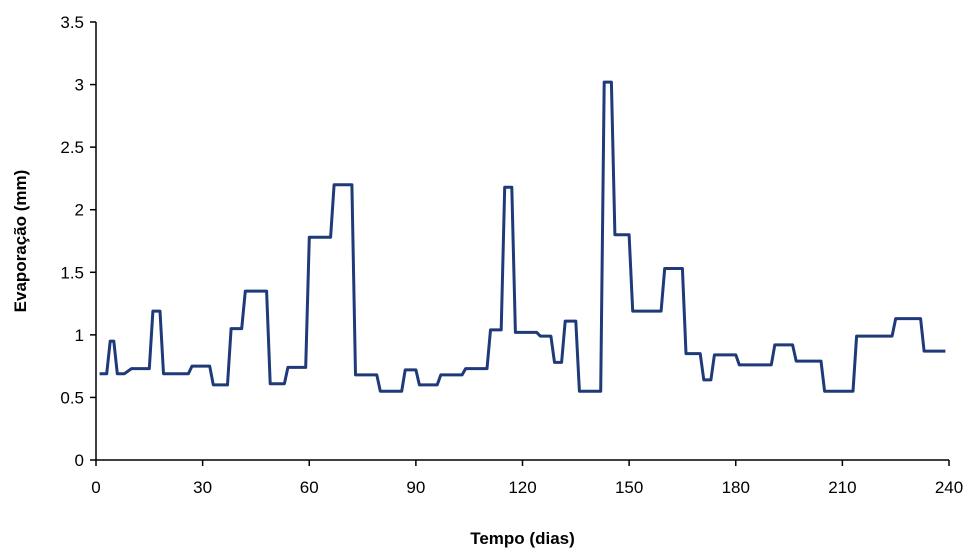  Describe the element at coordinates (949, 487) in the screenshot. I see `x-tick-label: 240` at that location.